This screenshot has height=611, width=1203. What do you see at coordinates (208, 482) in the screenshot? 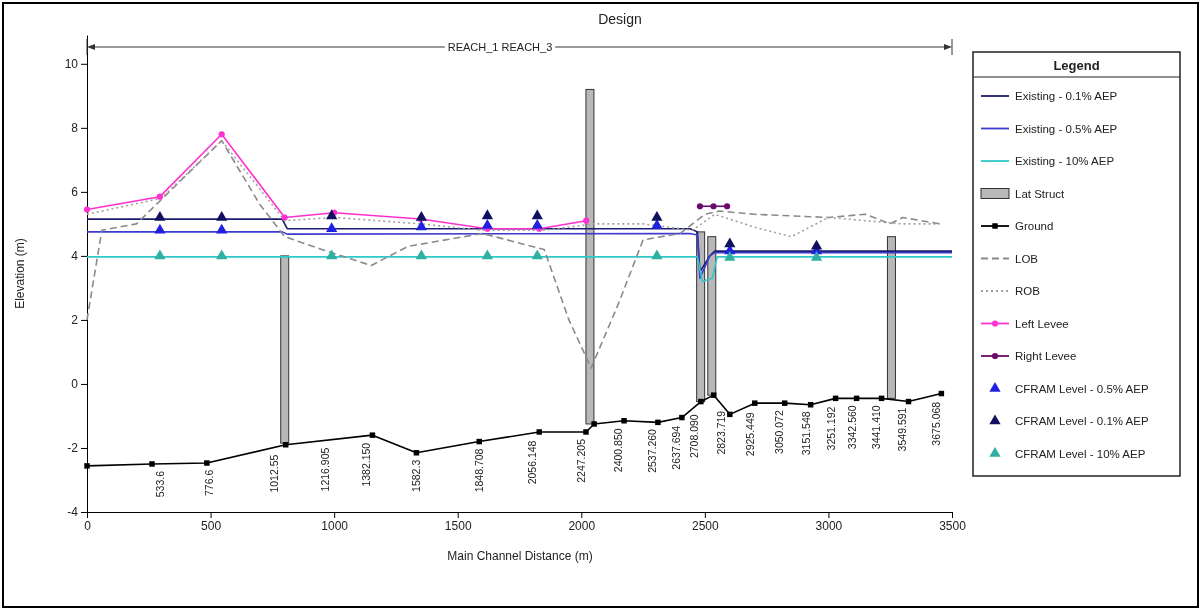
I see `annotation: 776.6` at bounding box center [208, 482].